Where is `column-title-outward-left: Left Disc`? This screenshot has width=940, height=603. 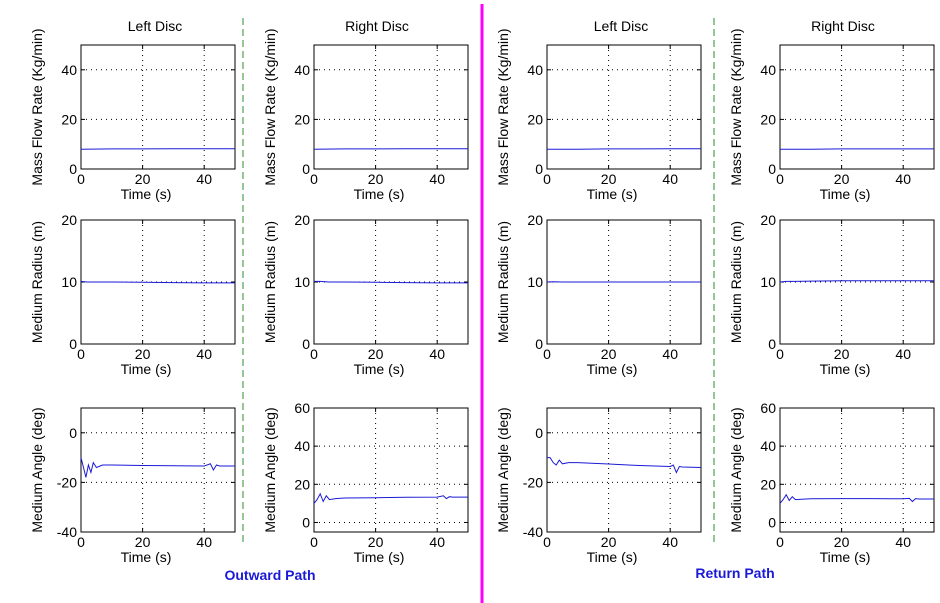 column-title-outward-left: Left Disc is located at coordinates (155, 26).